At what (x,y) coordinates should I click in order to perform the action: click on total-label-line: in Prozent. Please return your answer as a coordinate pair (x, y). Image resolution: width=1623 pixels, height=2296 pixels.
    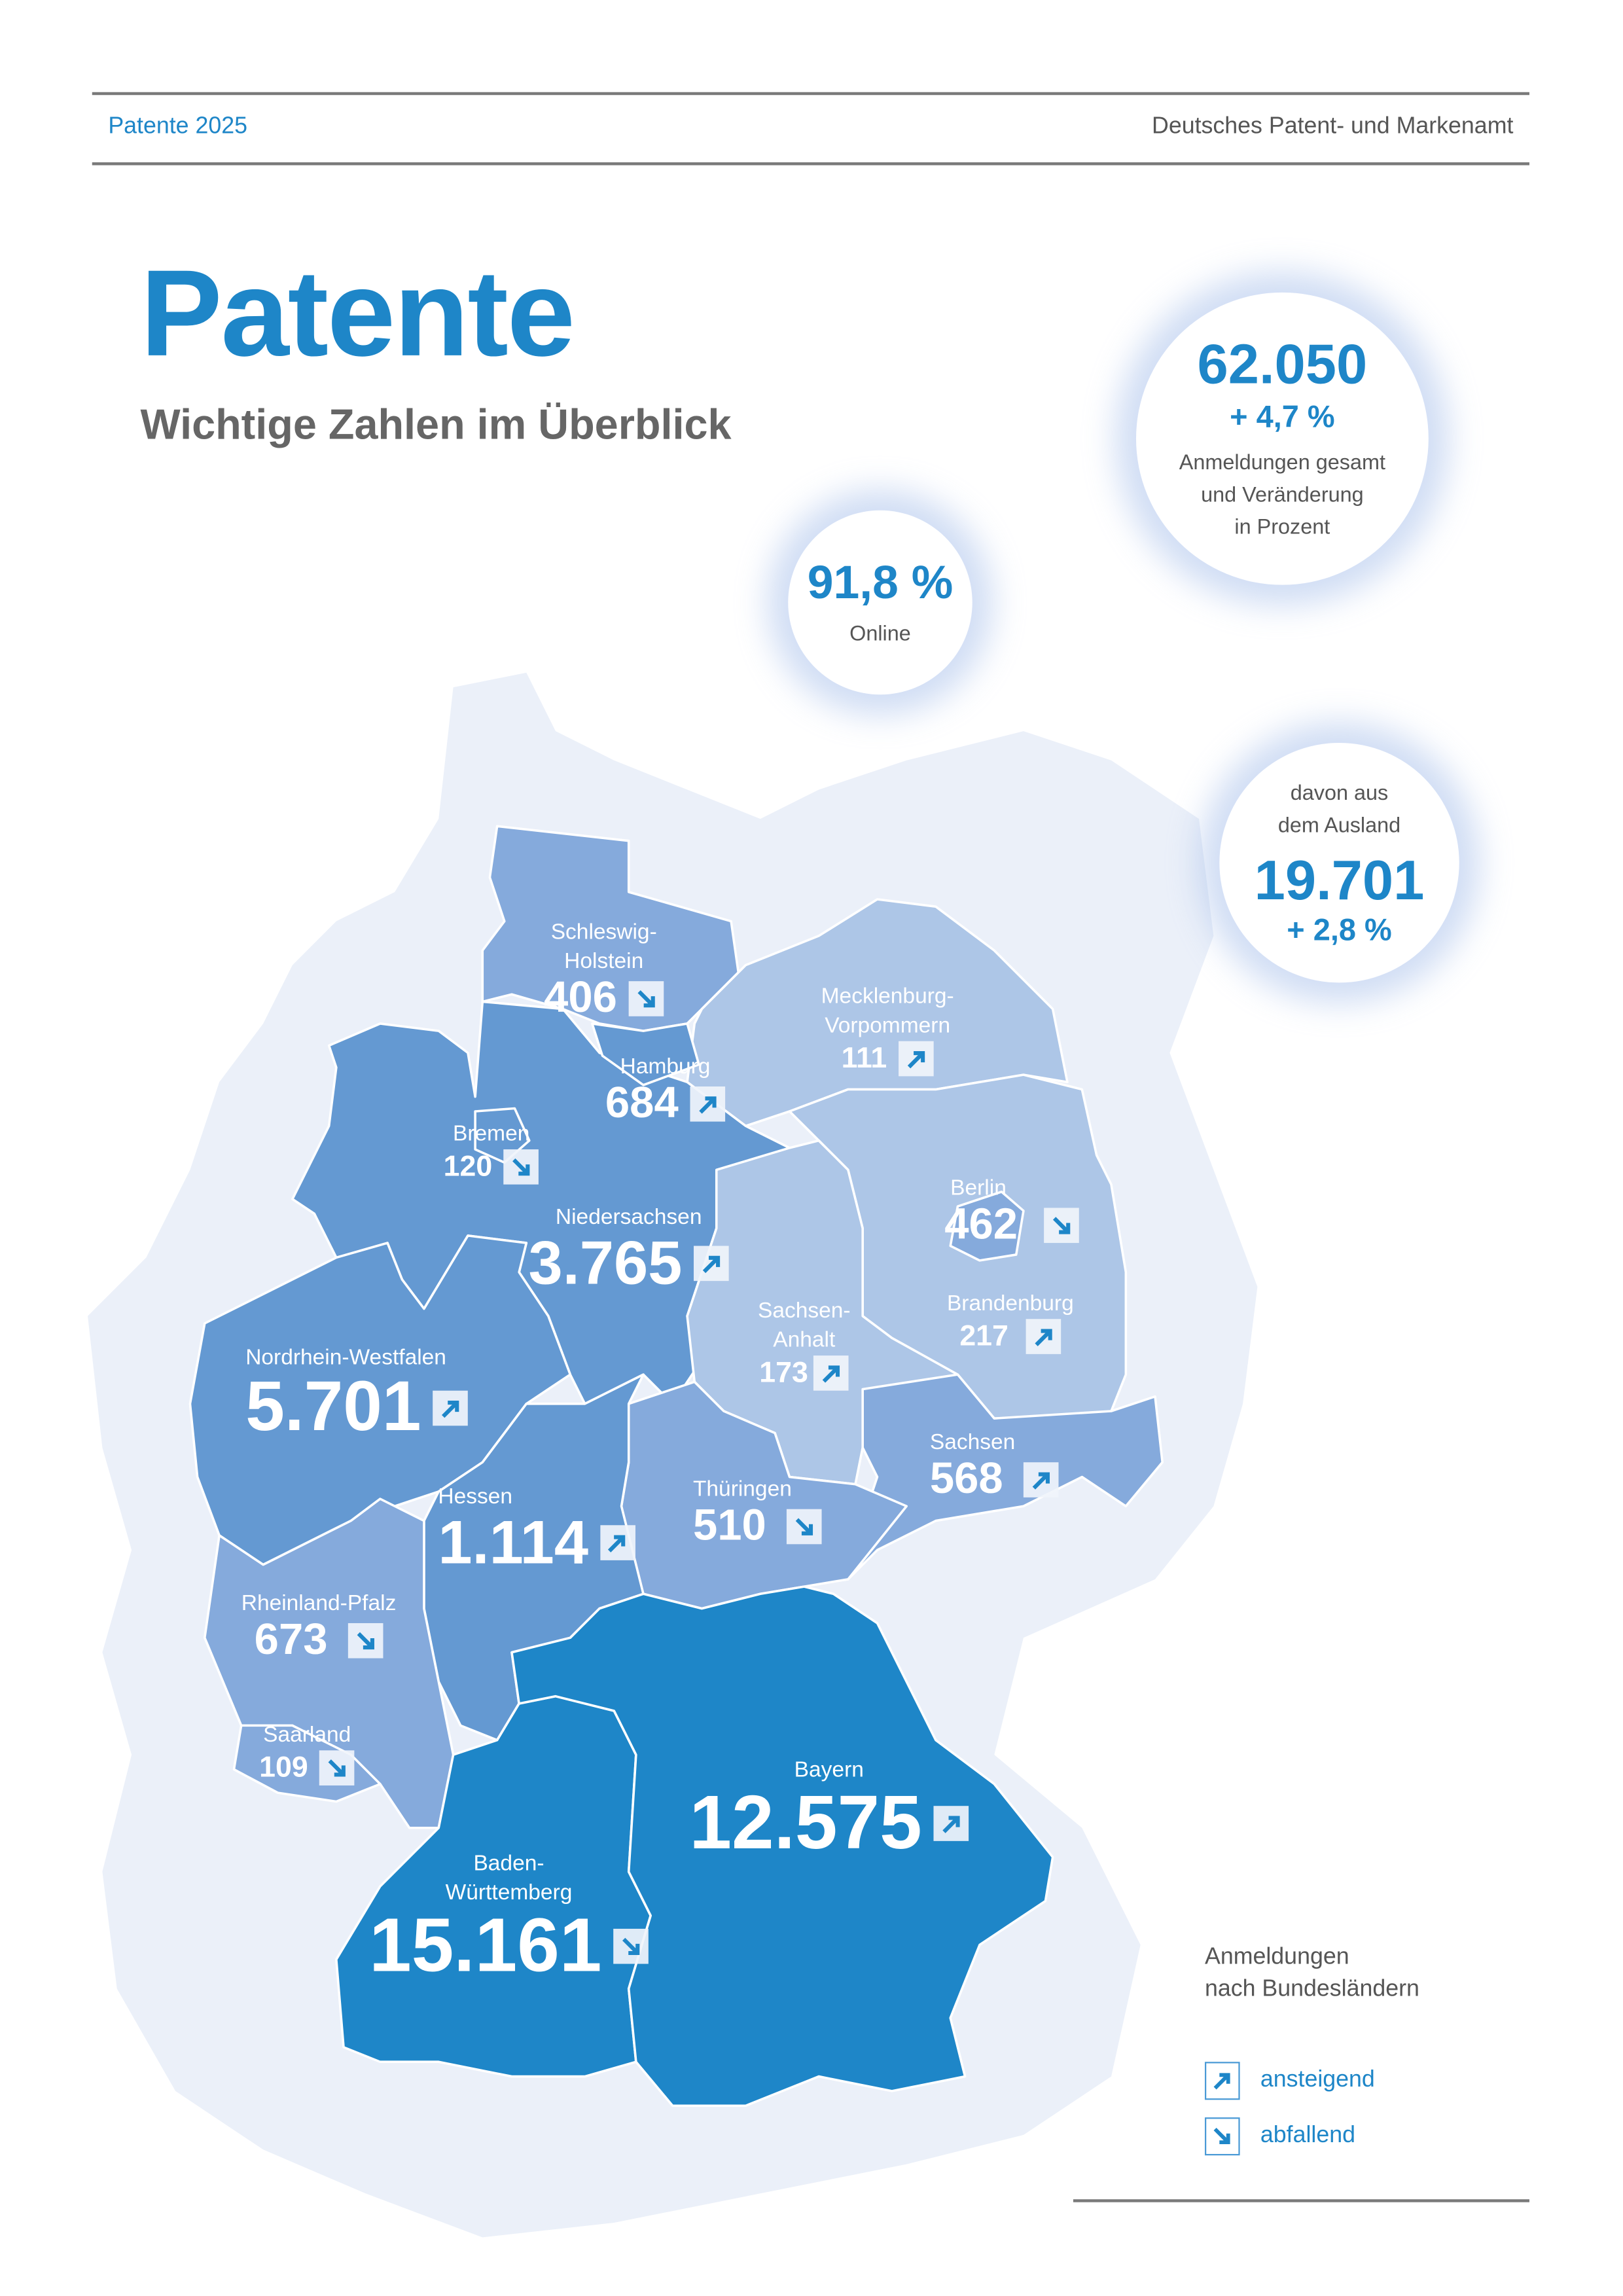
    Looking at the image, I should click on (1282, 527).